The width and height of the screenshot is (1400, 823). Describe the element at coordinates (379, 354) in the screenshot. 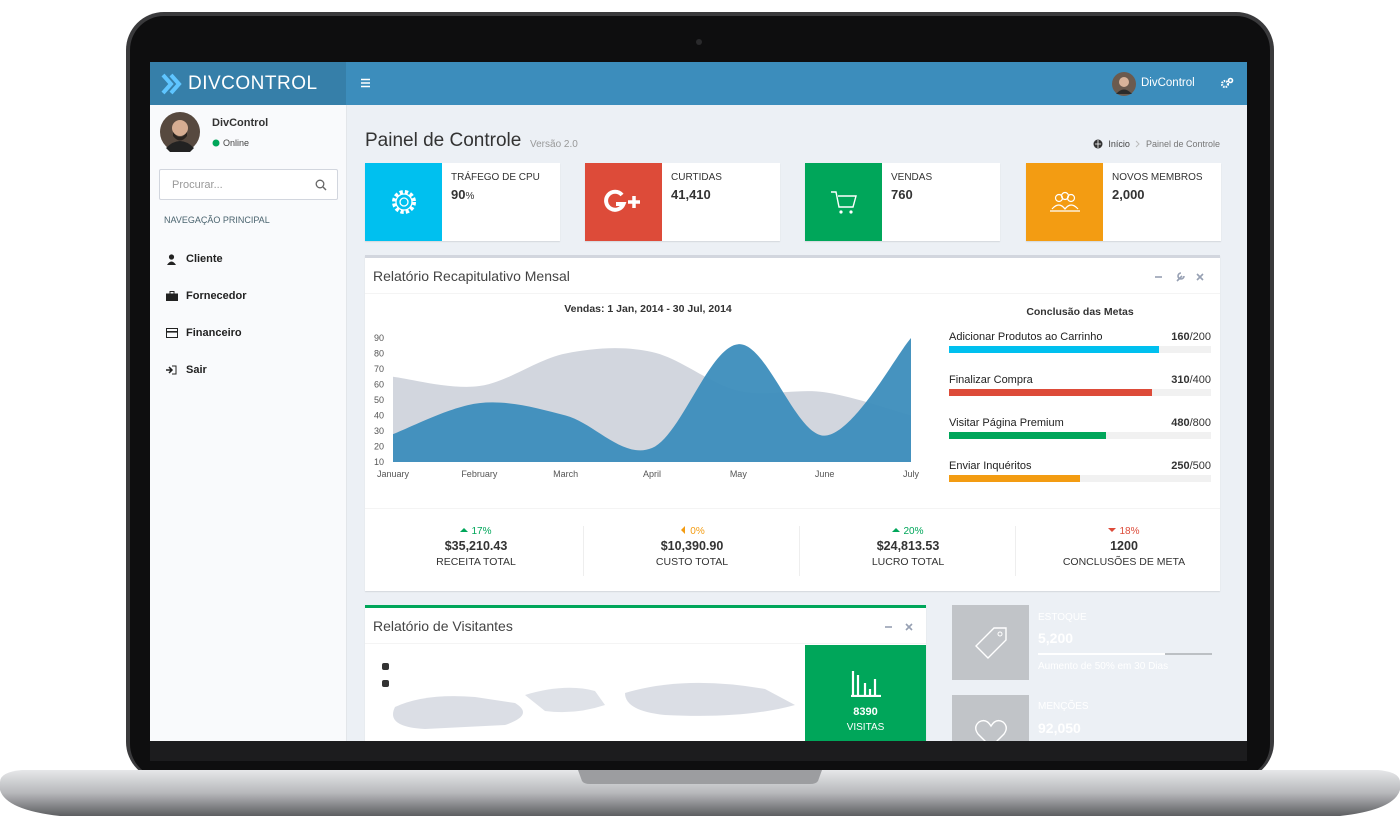

I see `y-tick-label: 80` at that location.